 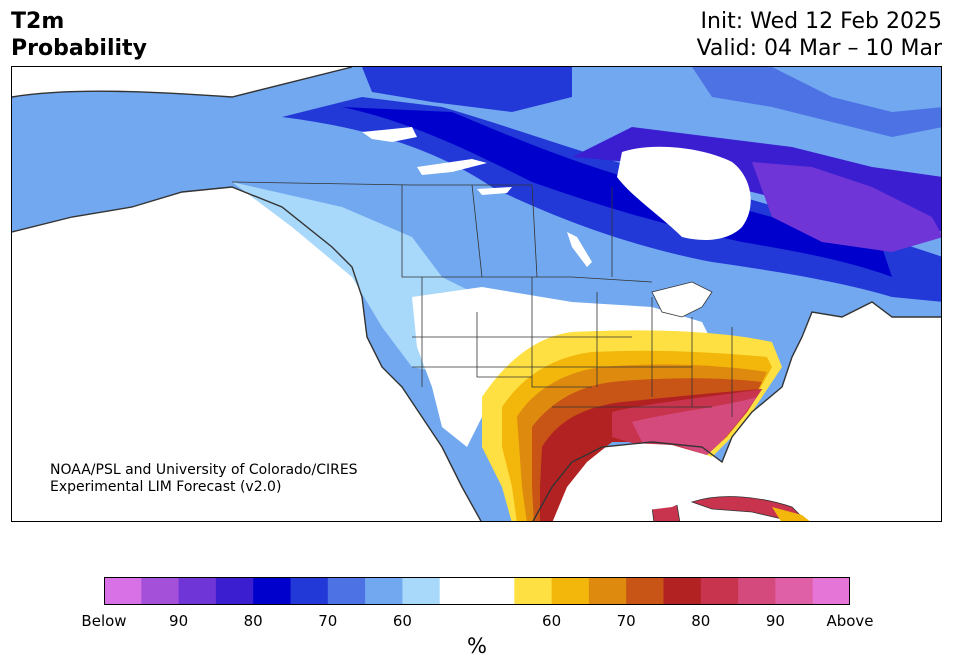 What do you see at coordinates (389, 134) in the screenshot?
I see `water-great-bear-lake` at bounding box center [389, 134].